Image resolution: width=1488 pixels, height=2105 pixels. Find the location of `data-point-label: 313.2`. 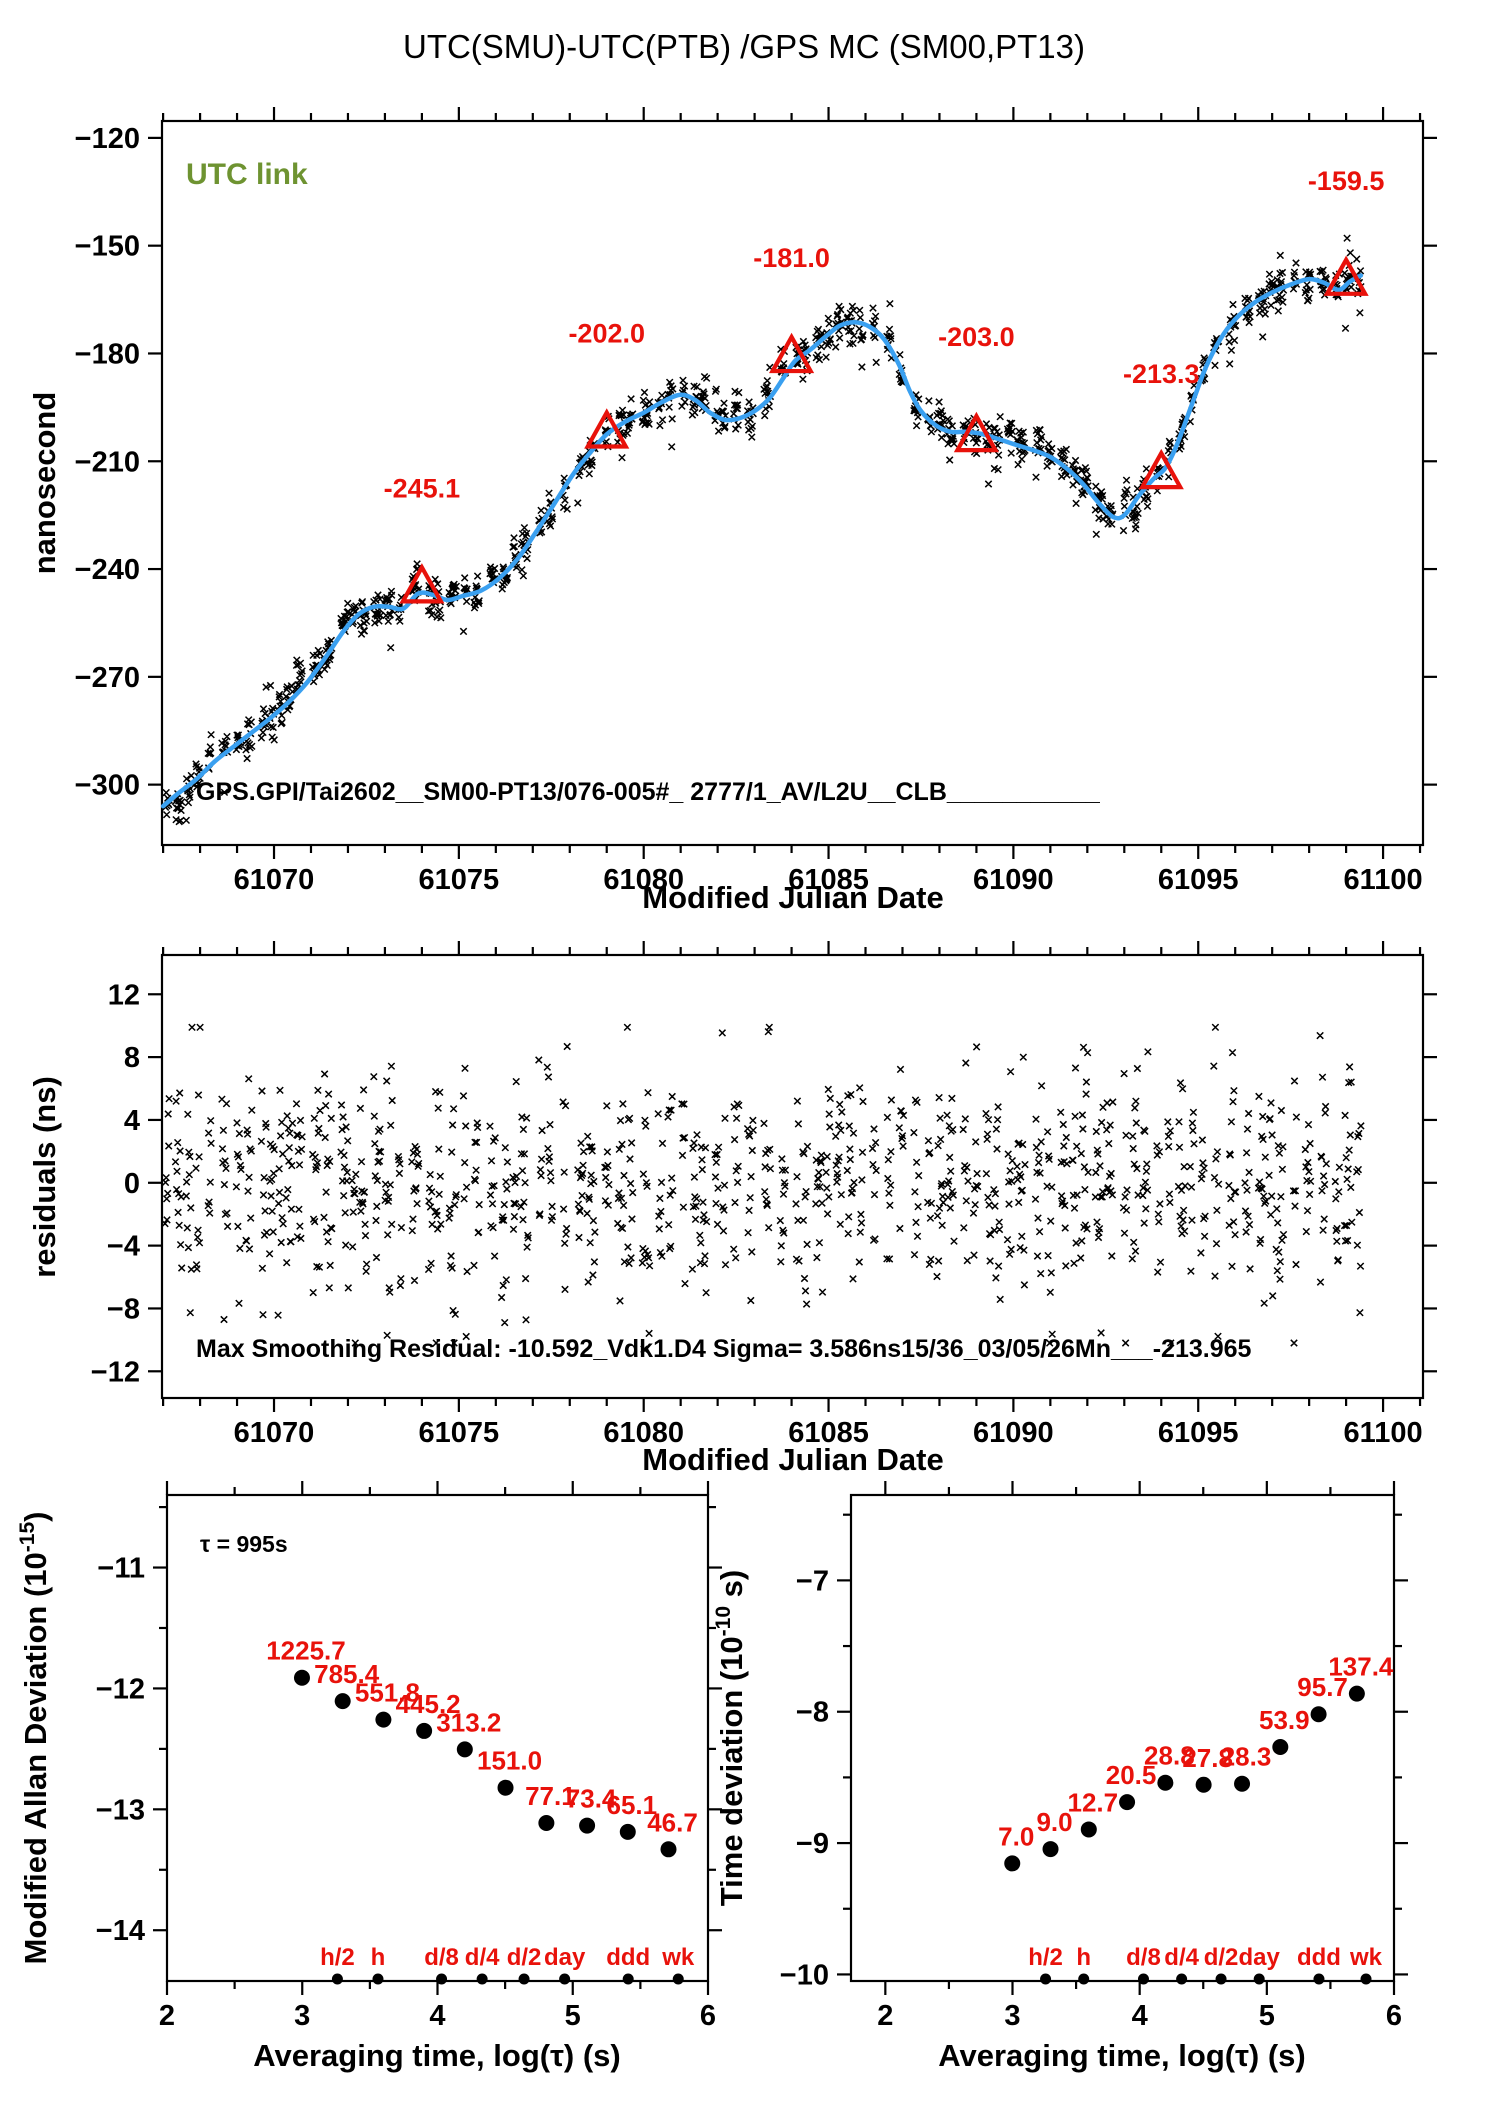

data-point-label: 313.2 is located at coordinates (468, 1722).